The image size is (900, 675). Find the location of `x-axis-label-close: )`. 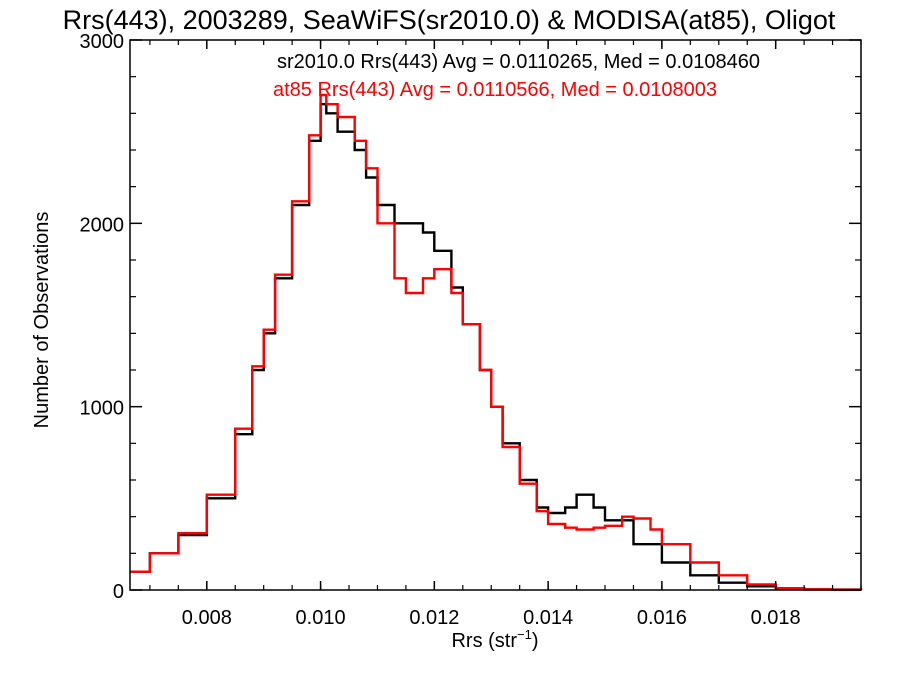

x-axis-label-close: ) is located at coordinates (535, 641).